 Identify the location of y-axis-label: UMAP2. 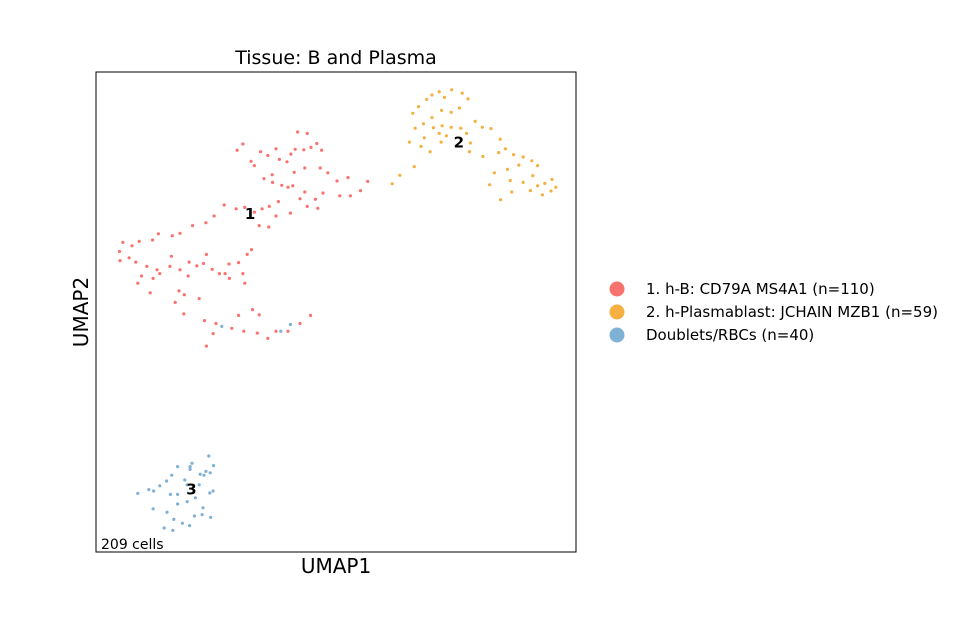
(81, 312).